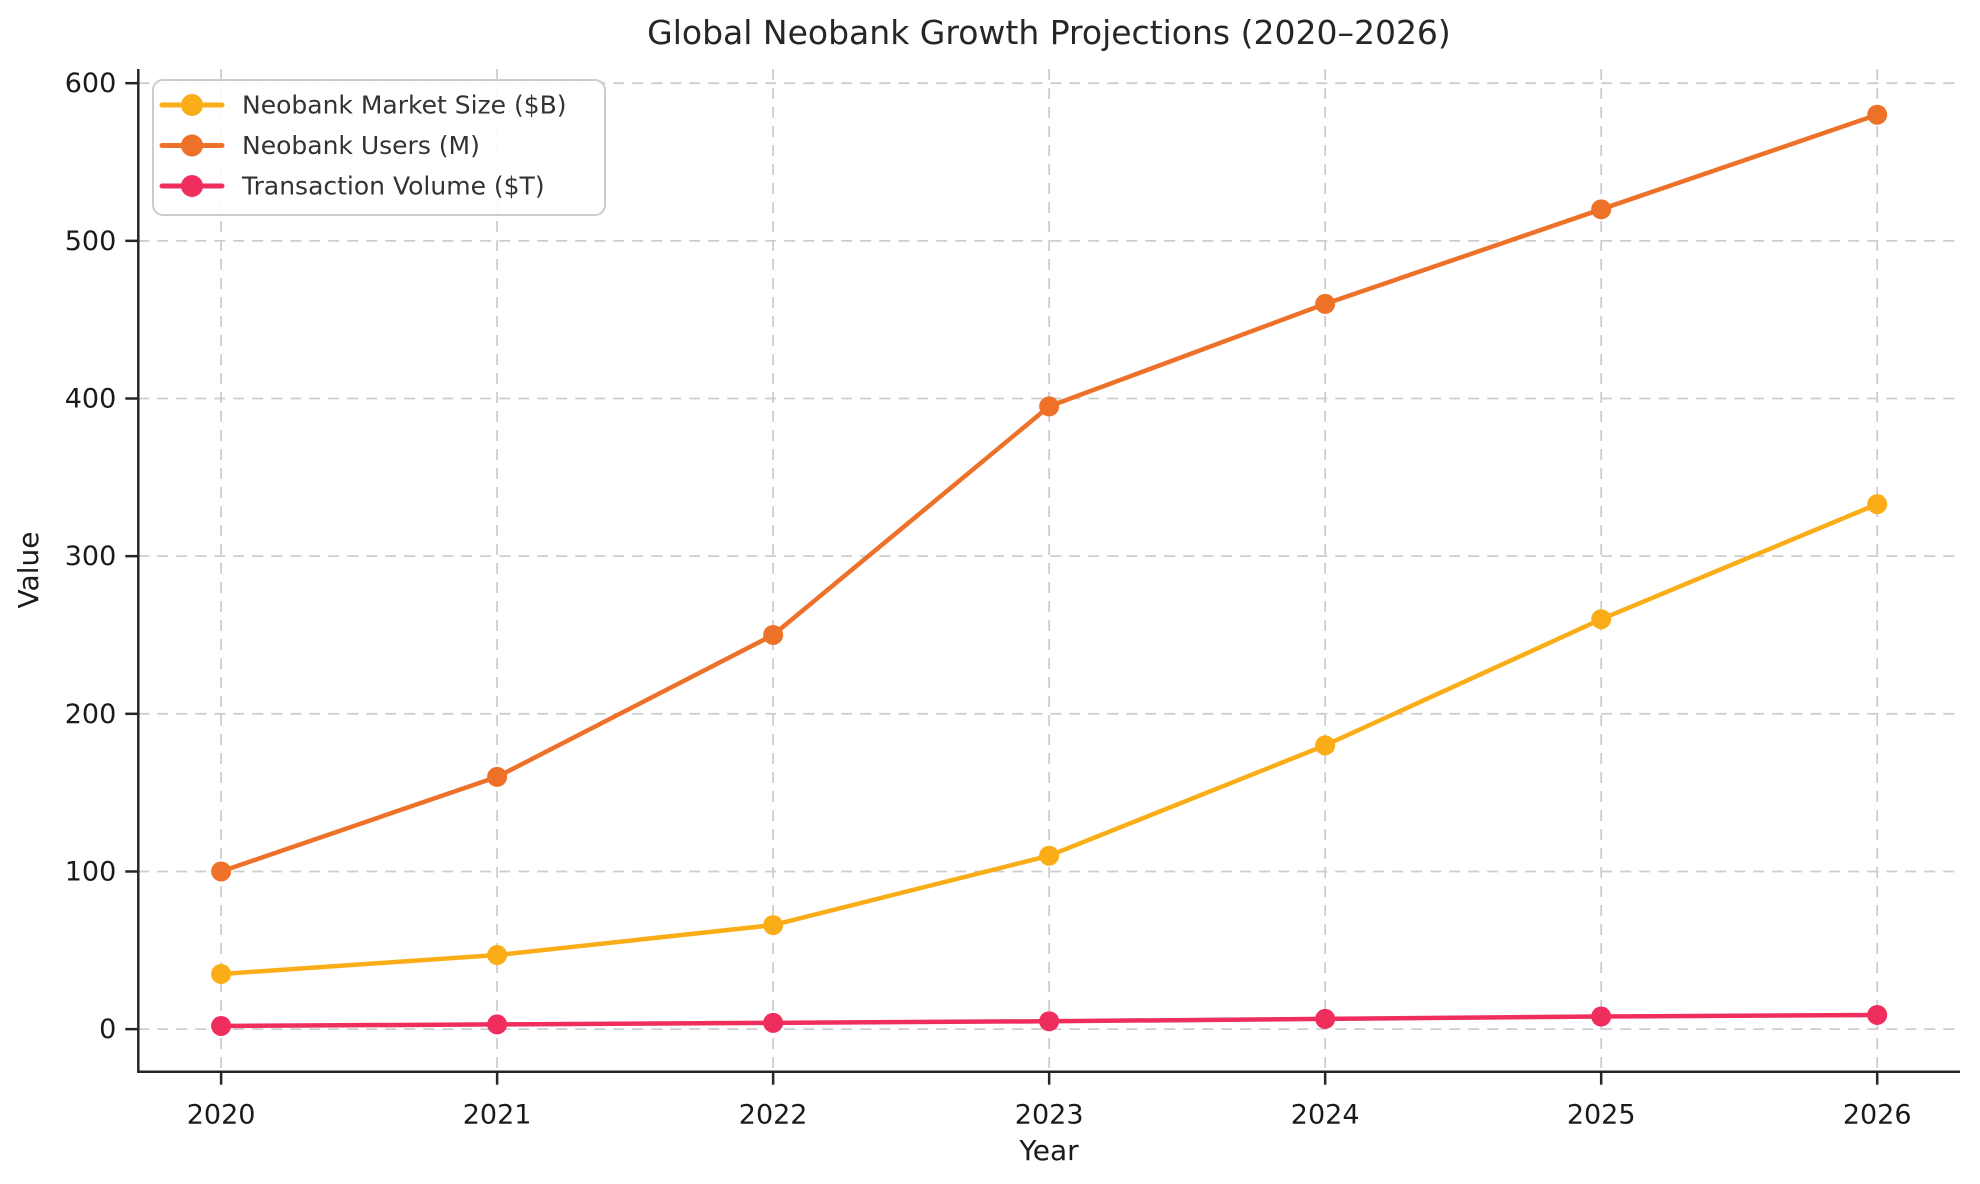 The height and width of the screenshot is (1184, 1980). I want to click on legend-box, so click(379, 147).